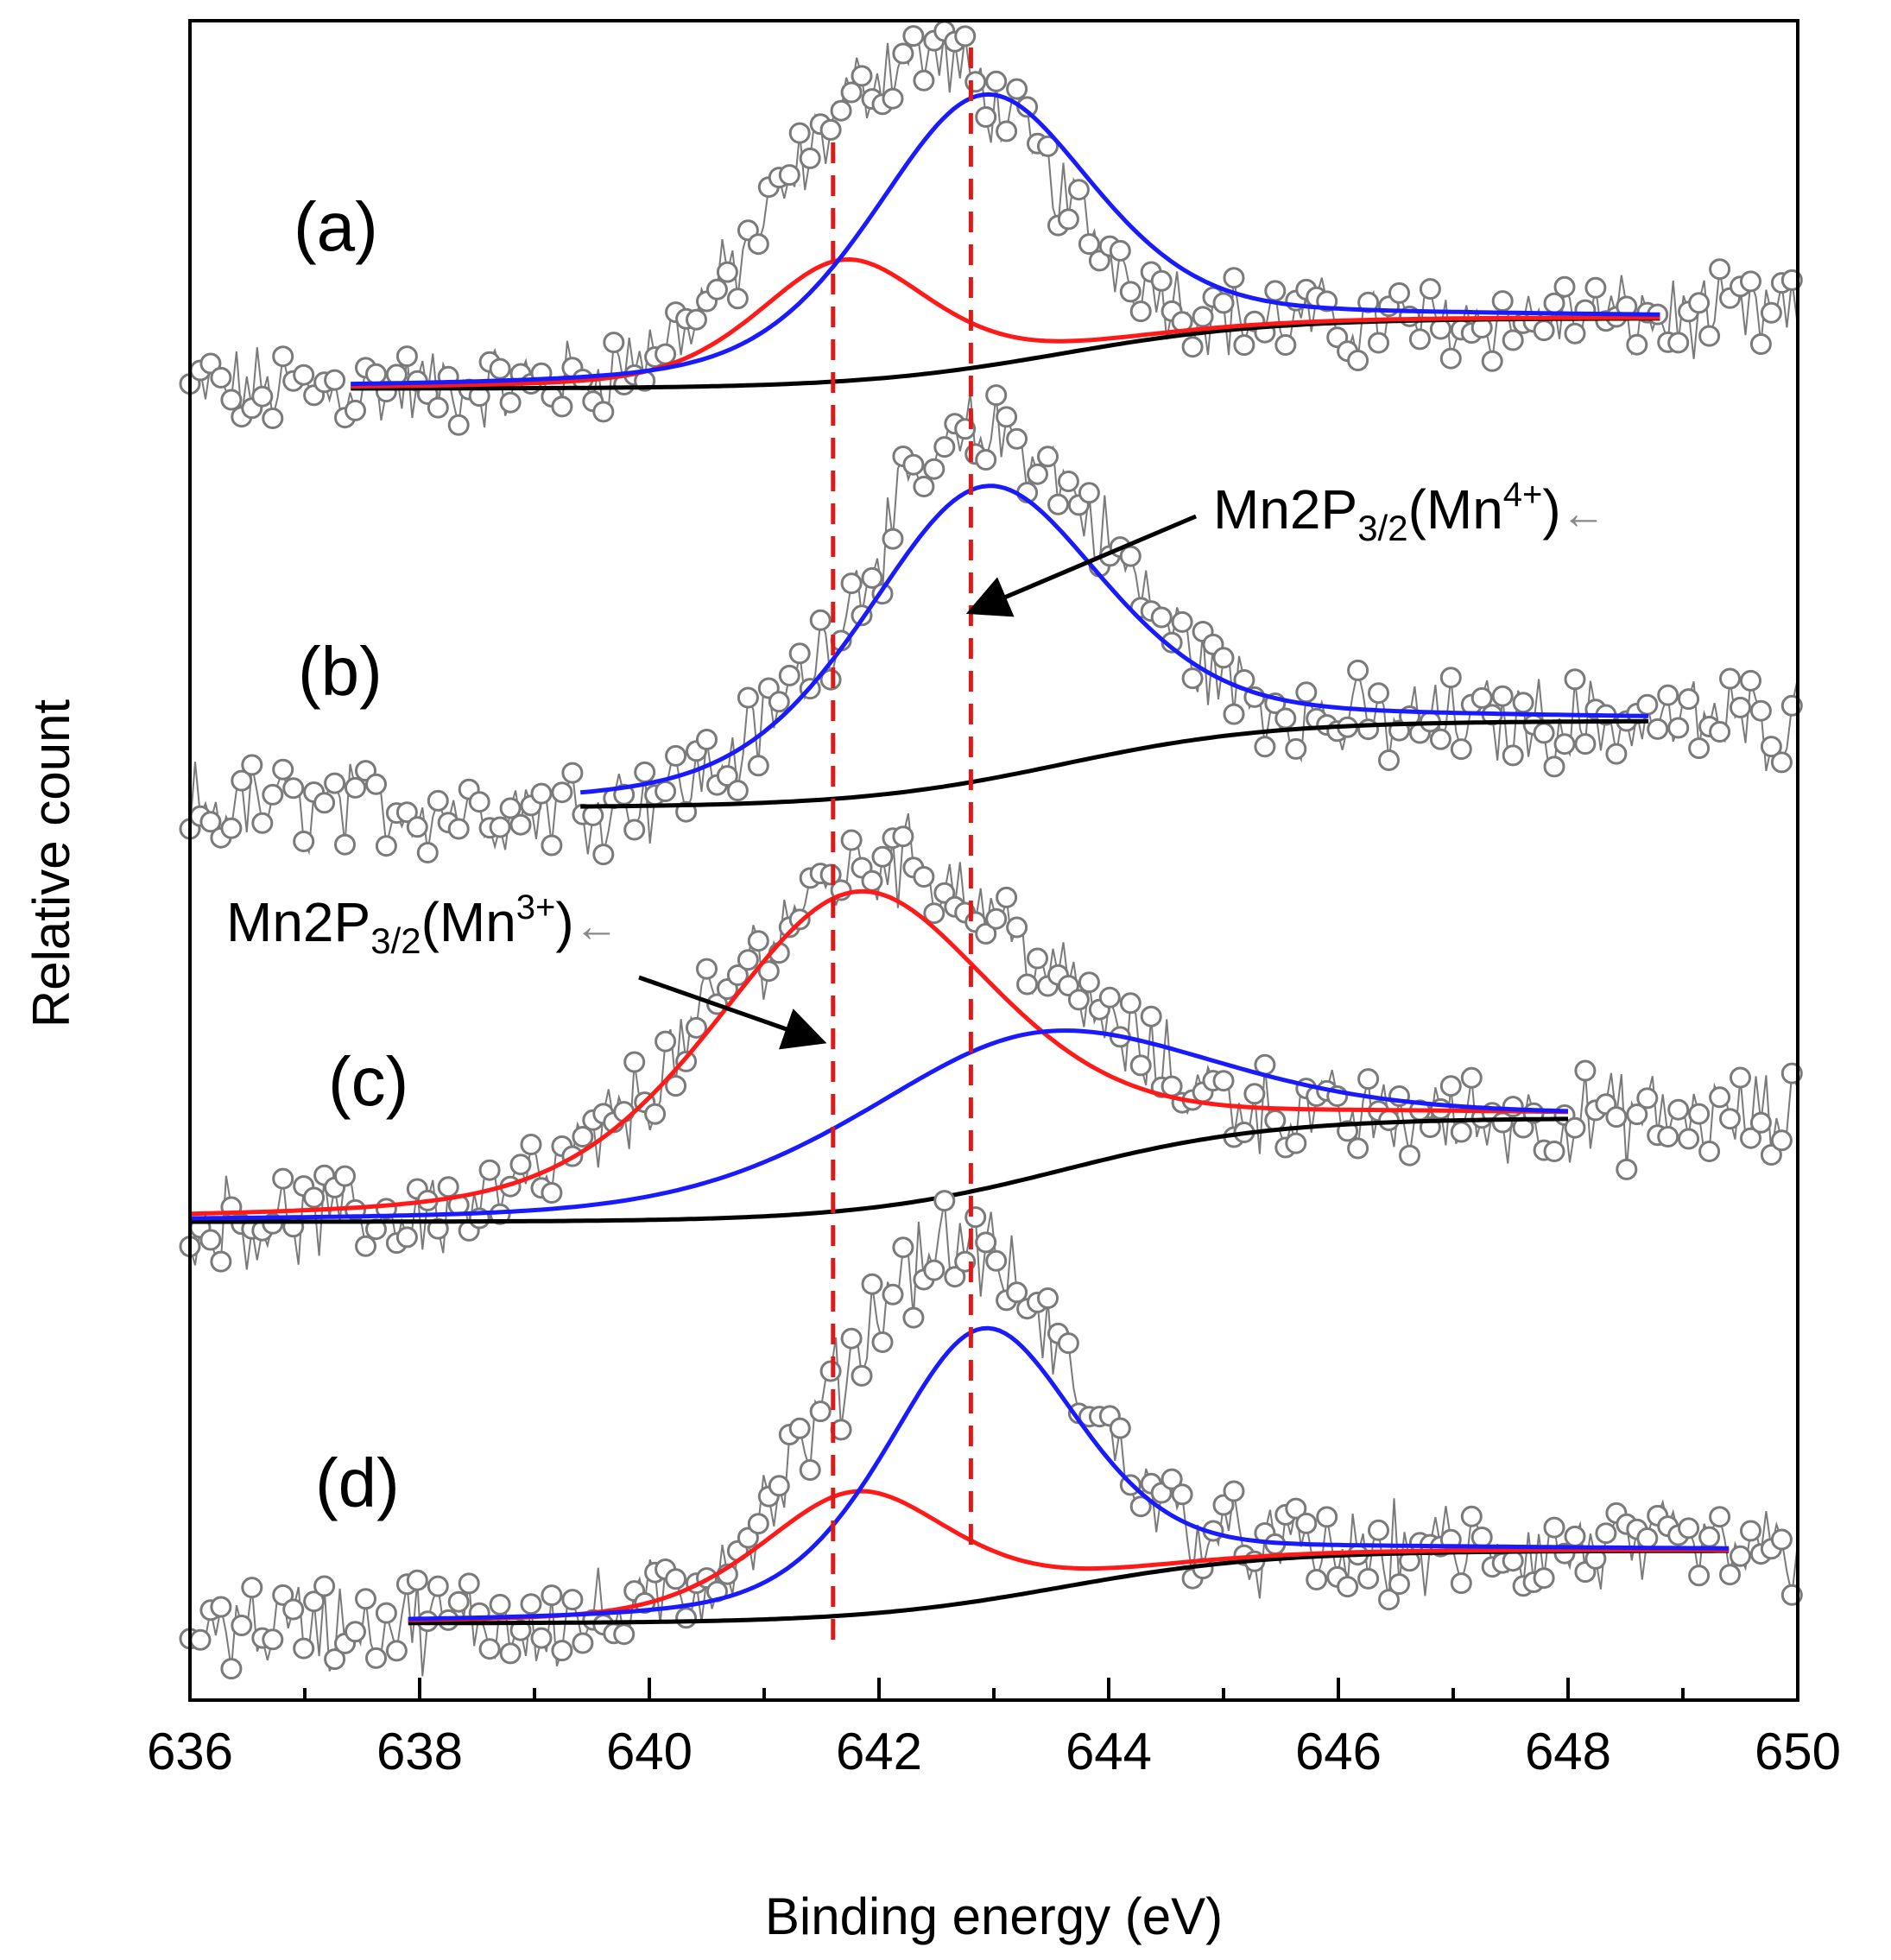 The height and width of the screenshot is (1960, 1891). What do you see at coordinates (419, 1752) in the screenshot?
I see `x-tick-label: 638` at bounding box center [419, 1752].